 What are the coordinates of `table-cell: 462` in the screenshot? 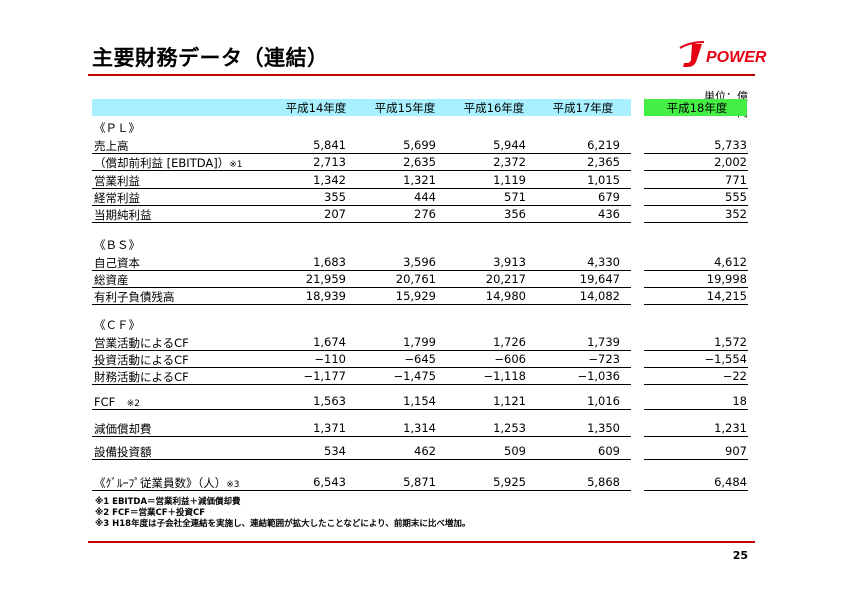 It's located at (425, 451).